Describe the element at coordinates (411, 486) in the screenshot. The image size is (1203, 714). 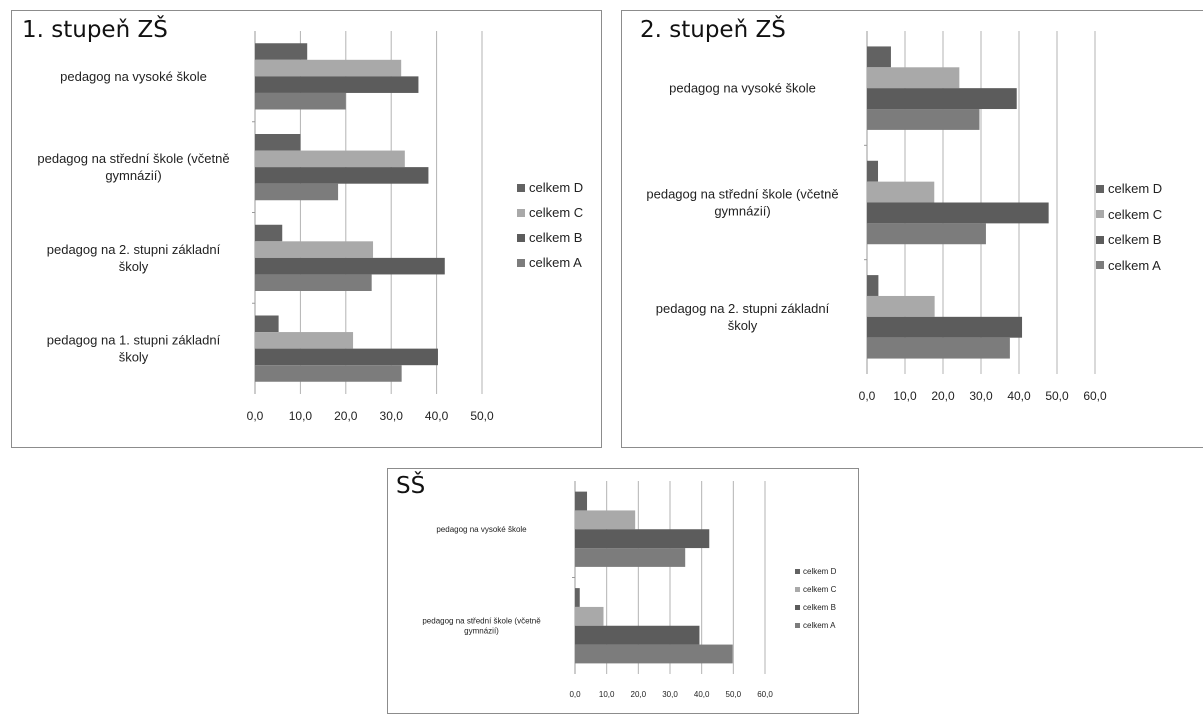
I see `chart-title: SŠ` at that location.